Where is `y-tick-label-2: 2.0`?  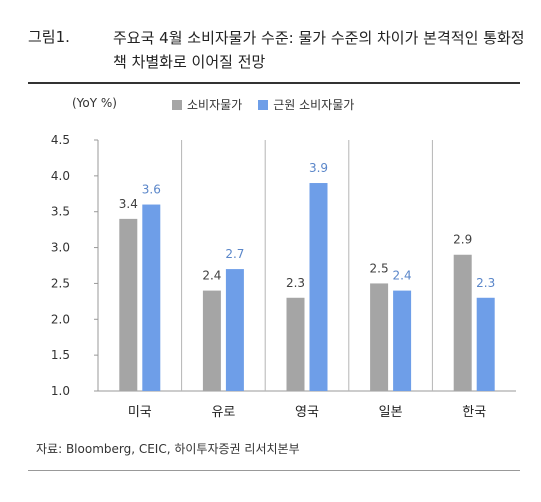 y-tick-label-2: 2.0 is located at coordinates (60, 319).